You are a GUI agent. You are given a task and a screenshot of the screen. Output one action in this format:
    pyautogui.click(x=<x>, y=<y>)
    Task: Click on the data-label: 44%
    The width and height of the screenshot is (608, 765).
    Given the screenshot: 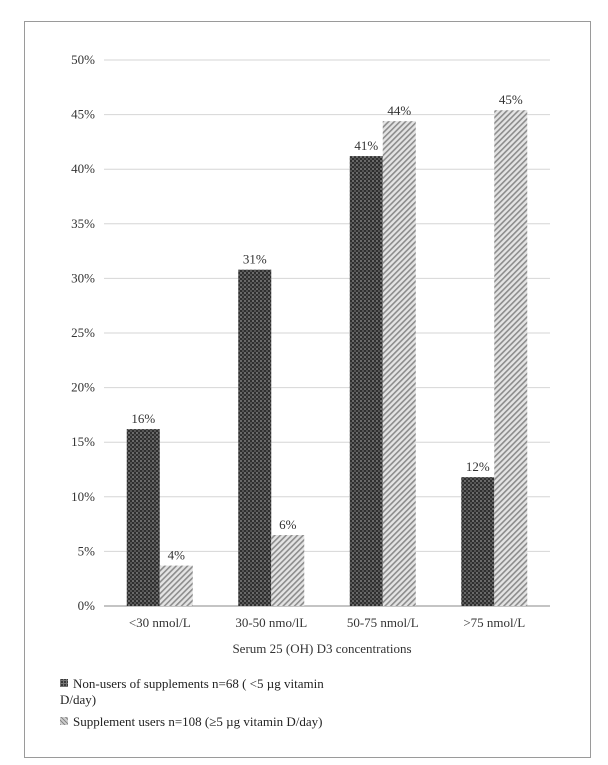 What is the action you would take?
    pyautogui.click(x=399, y=110)
    